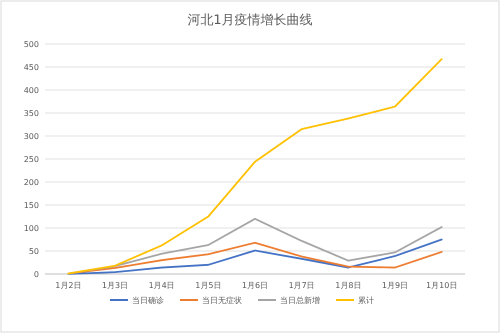 The width and height of the screenshot is (500, 333). I want to click on y-tick-label: 150, so click(31, 205).